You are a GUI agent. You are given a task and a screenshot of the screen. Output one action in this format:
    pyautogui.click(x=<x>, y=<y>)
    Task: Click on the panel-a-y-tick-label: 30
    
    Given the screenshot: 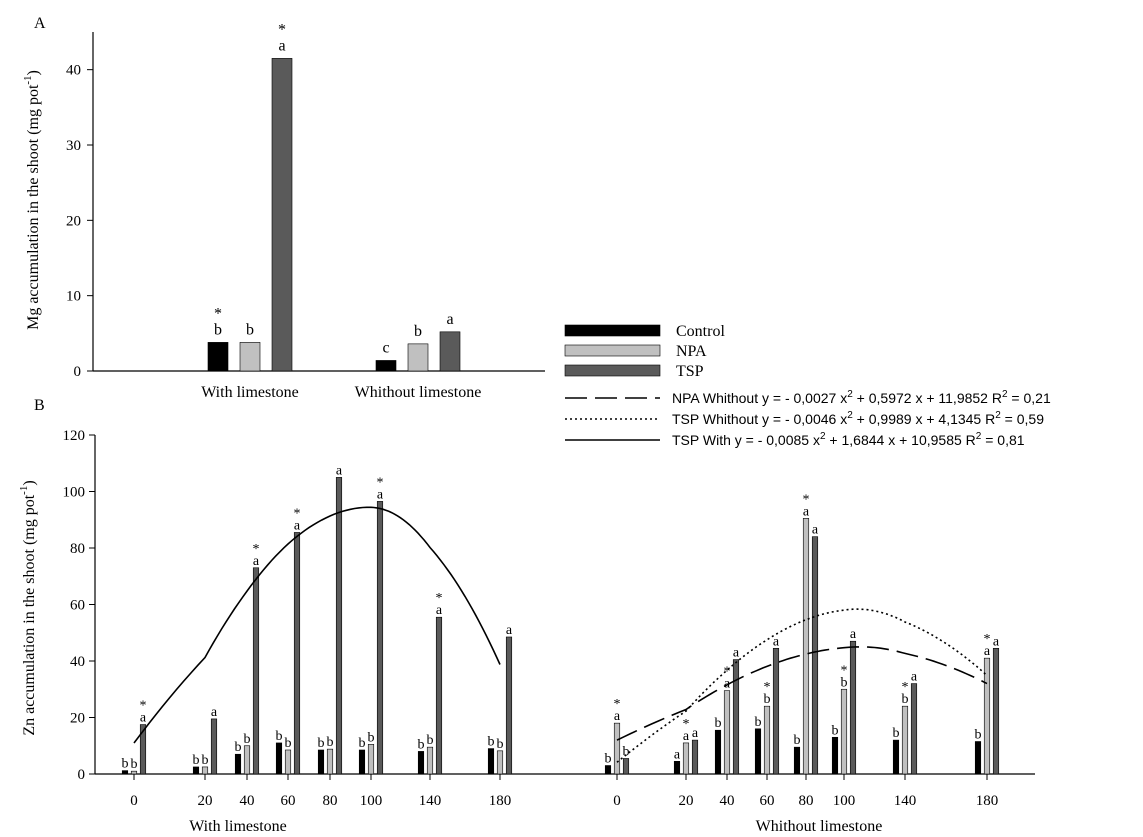 What is the action you would take?
    pyautogui.click(x=73, y=146)
    